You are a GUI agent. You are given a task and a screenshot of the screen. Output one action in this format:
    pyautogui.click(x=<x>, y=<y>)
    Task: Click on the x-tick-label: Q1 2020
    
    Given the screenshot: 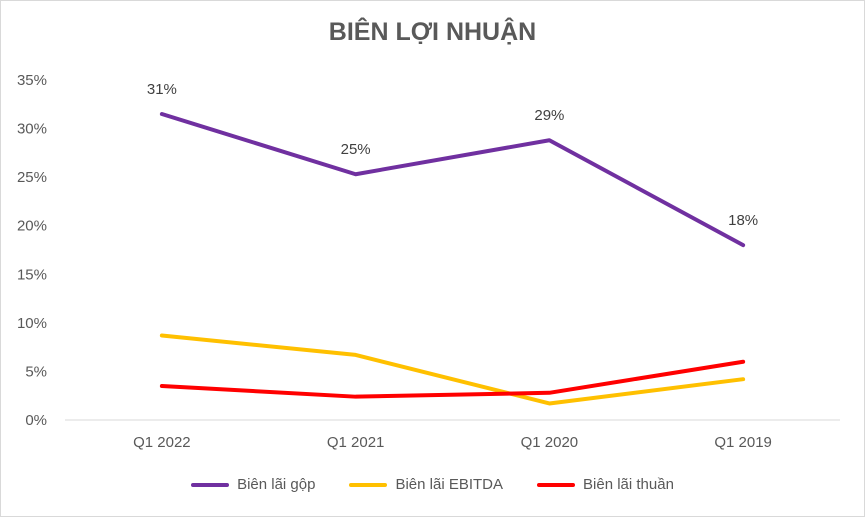 What is the action you would take?
    pyautogui.click(x=550, y=442)
    